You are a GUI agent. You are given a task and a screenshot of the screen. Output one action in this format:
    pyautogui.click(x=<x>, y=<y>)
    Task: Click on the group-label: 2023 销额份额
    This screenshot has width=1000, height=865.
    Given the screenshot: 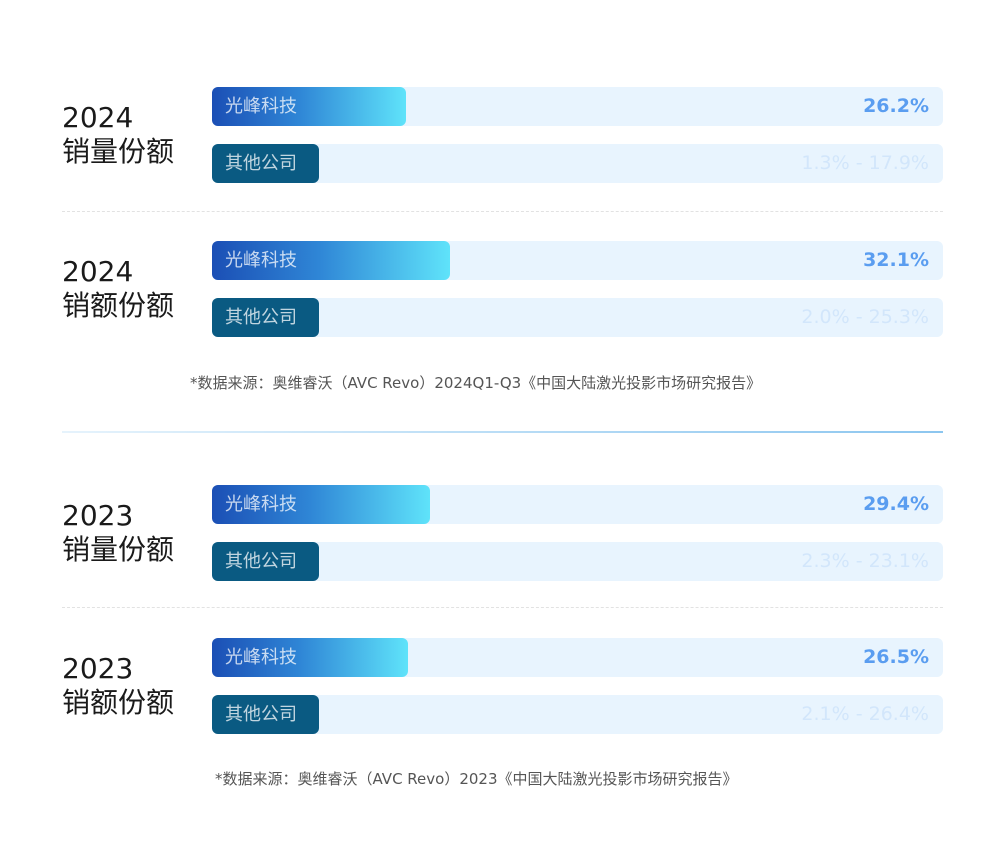 What is the action you would take?
    pyautogui.click(x=118, y=686)
    